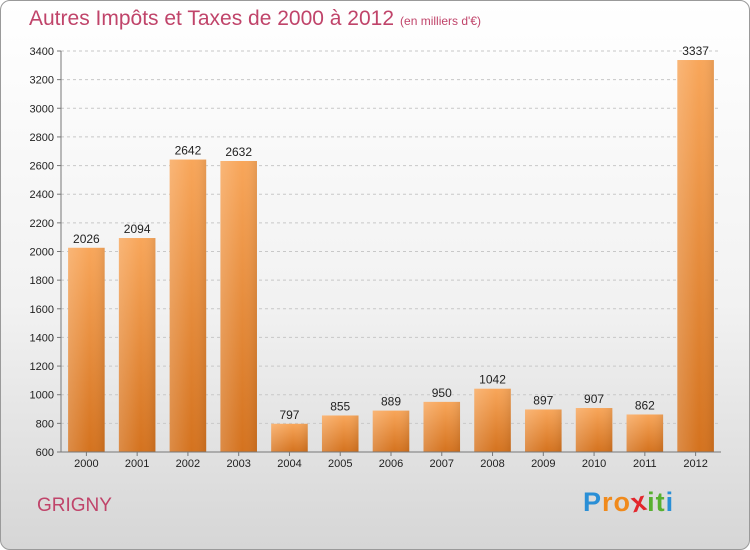 Image resolution: width=750 pixels, height=550 pixels. I want to click on x-tick-label: 2006, so click(391, 464).